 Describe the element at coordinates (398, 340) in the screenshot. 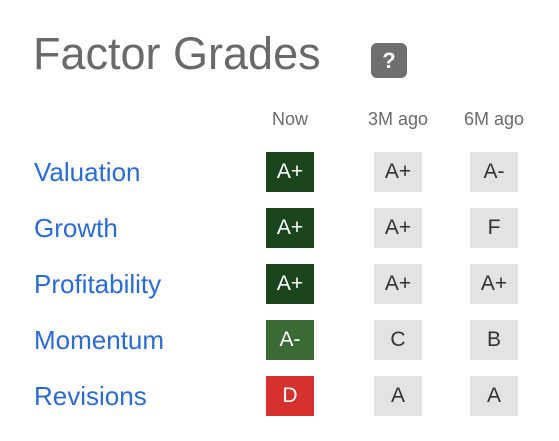

I see `grade-badge: C` at that location.